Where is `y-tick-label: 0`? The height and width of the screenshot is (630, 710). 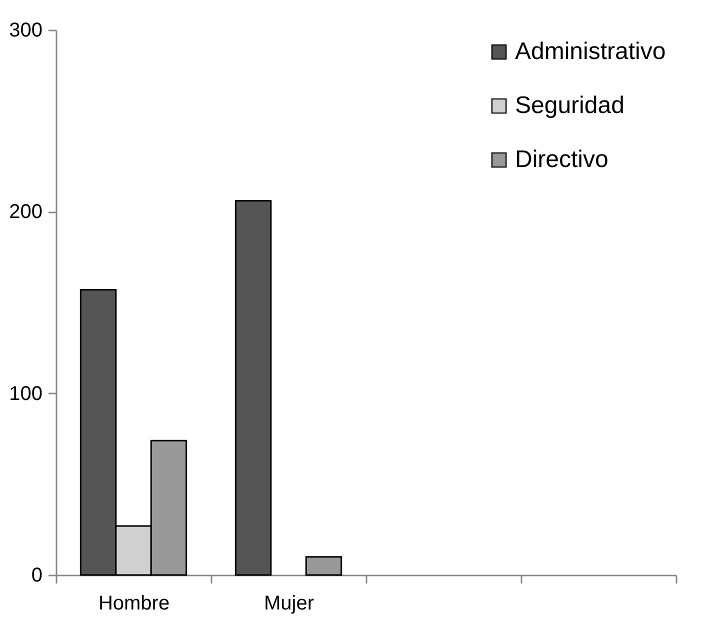 y-tick-label: 0 is located at coordinates (36, 575).